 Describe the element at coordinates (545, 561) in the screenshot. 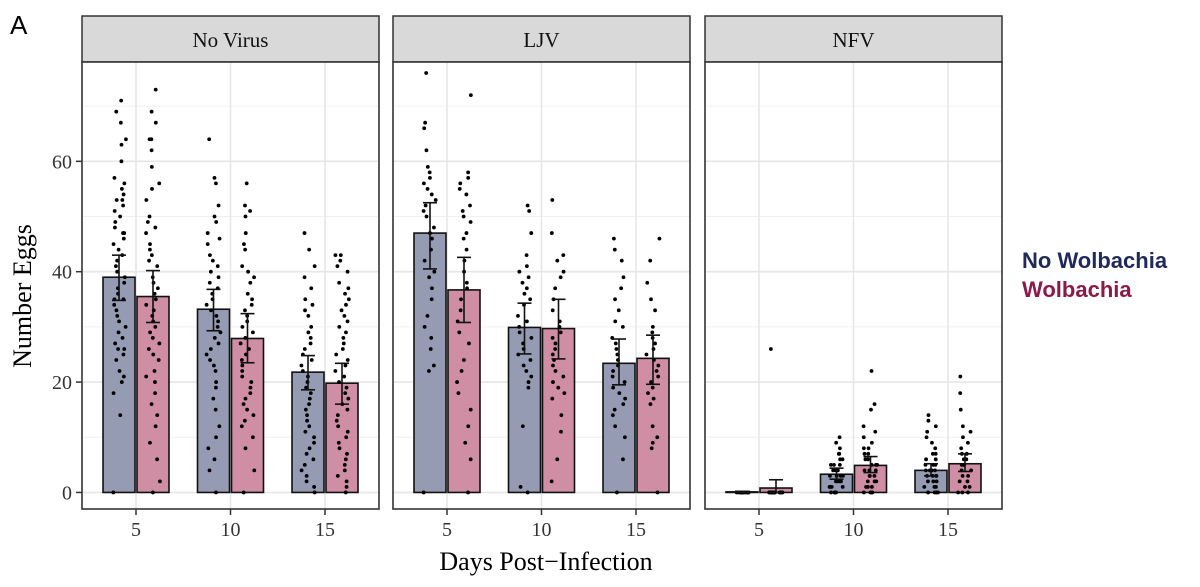

I see `x-axis-label: Days Post−Infection` at that location.